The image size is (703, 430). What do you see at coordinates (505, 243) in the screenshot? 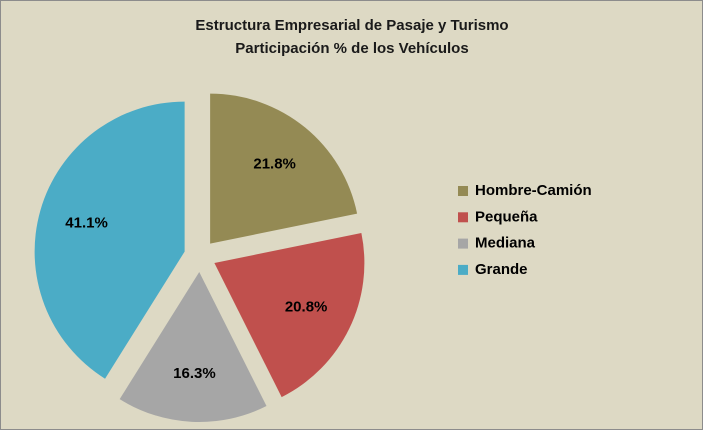
I see `legend-label: Mediana` at bounding box center [505, 243].